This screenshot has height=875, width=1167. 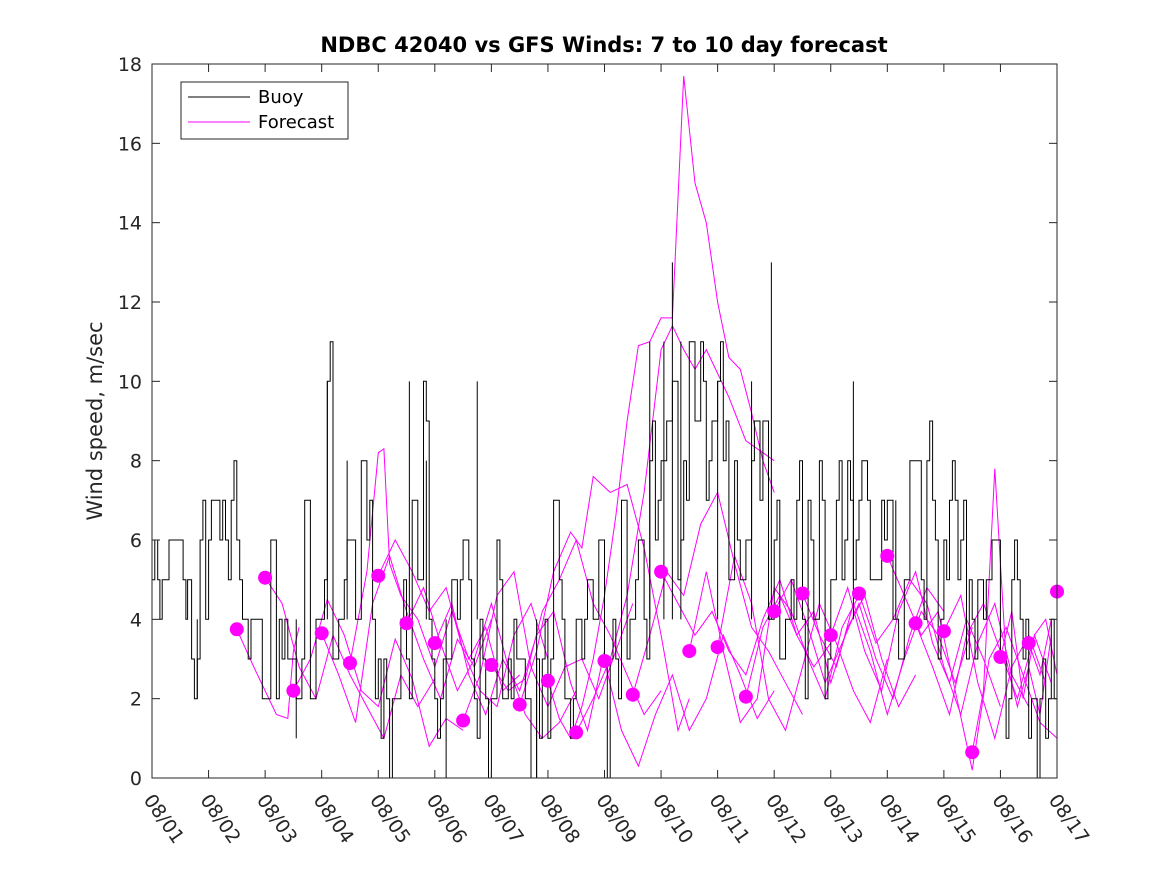 I want to click on legend: Buoy Forecast, so click(x=264, y=110).